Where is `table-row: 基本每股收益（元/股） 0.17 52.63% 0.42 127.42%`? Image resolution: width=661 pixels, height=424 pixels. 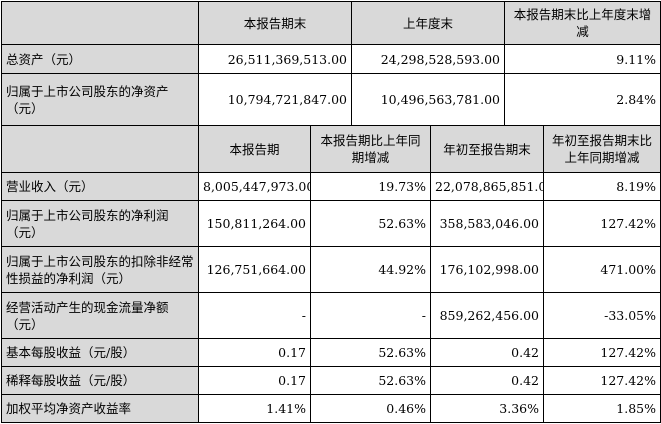
table-row: 基本每股收益（元/股） 0.17 52.63% 0.42 127.42% is located at coordinates (331, 352).